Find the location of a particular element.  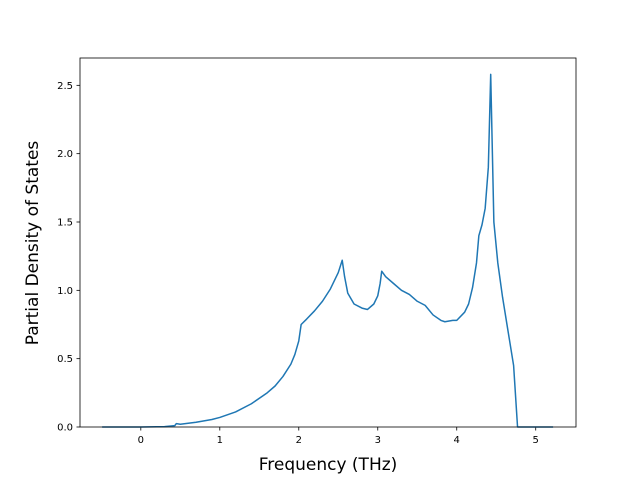

x-tick-label: 2 is located at coordinates (299, 440).